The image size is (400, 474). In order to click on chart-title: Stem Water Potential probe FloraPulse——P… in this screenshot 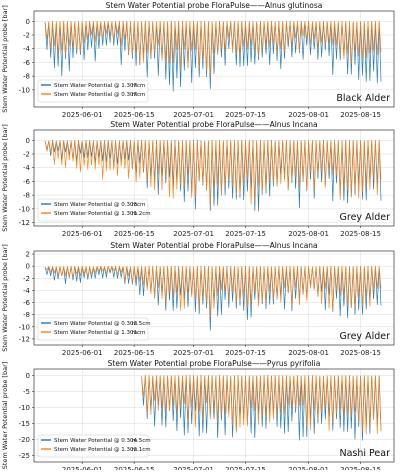, I will do `click(214, 363)`.